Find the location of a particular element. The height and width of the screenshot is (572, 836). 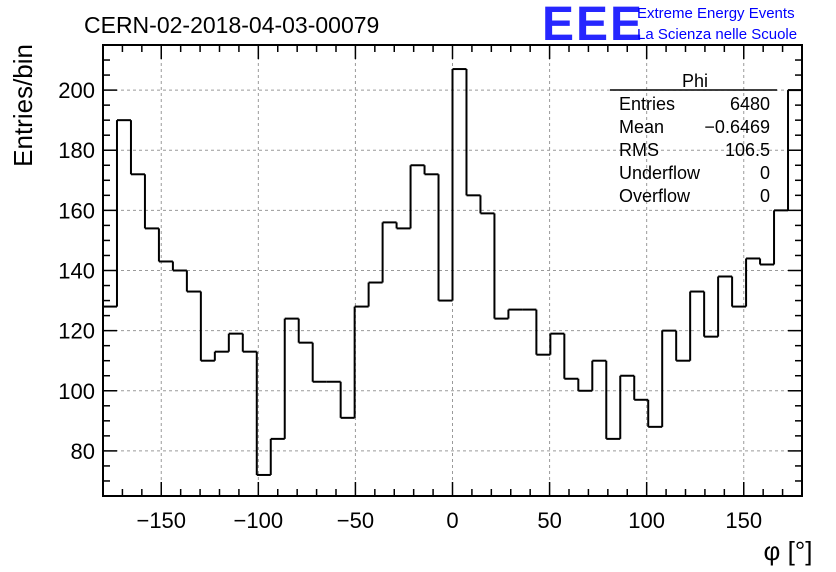

eee-logo-text: EEE is located at coordinates (593, 25).